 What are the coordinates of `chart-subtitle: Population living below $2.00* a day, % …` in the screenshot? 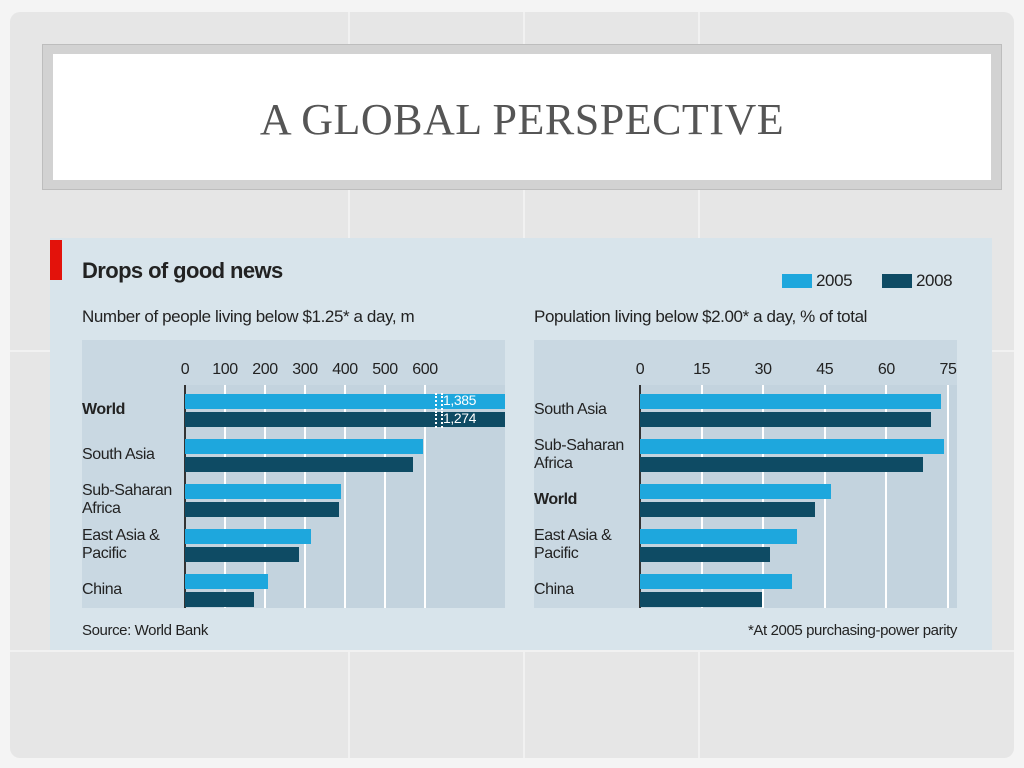 It's located at (700, 316).